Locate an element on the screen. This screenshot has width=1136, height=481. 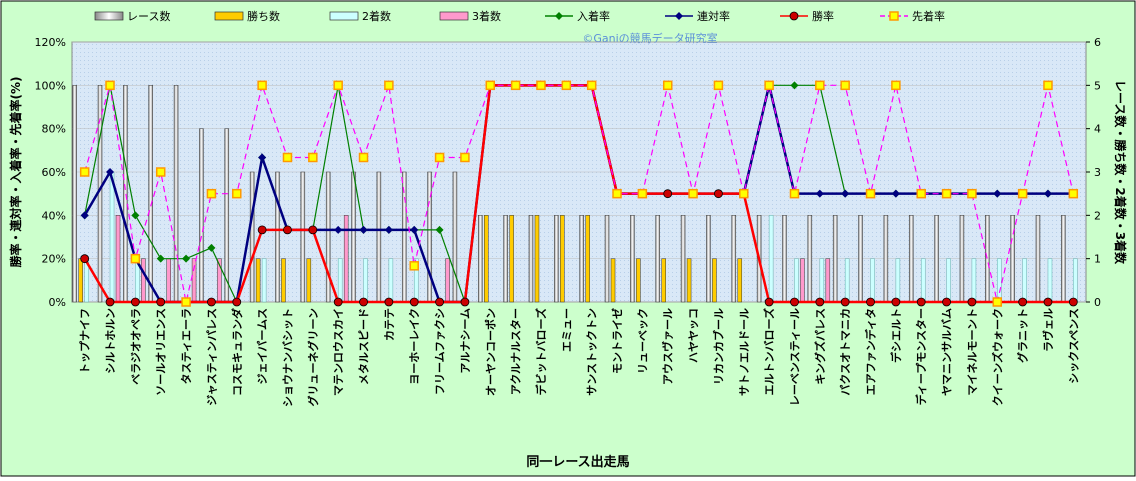
y-tick-label: 100% is located at coordinates (50, 85).